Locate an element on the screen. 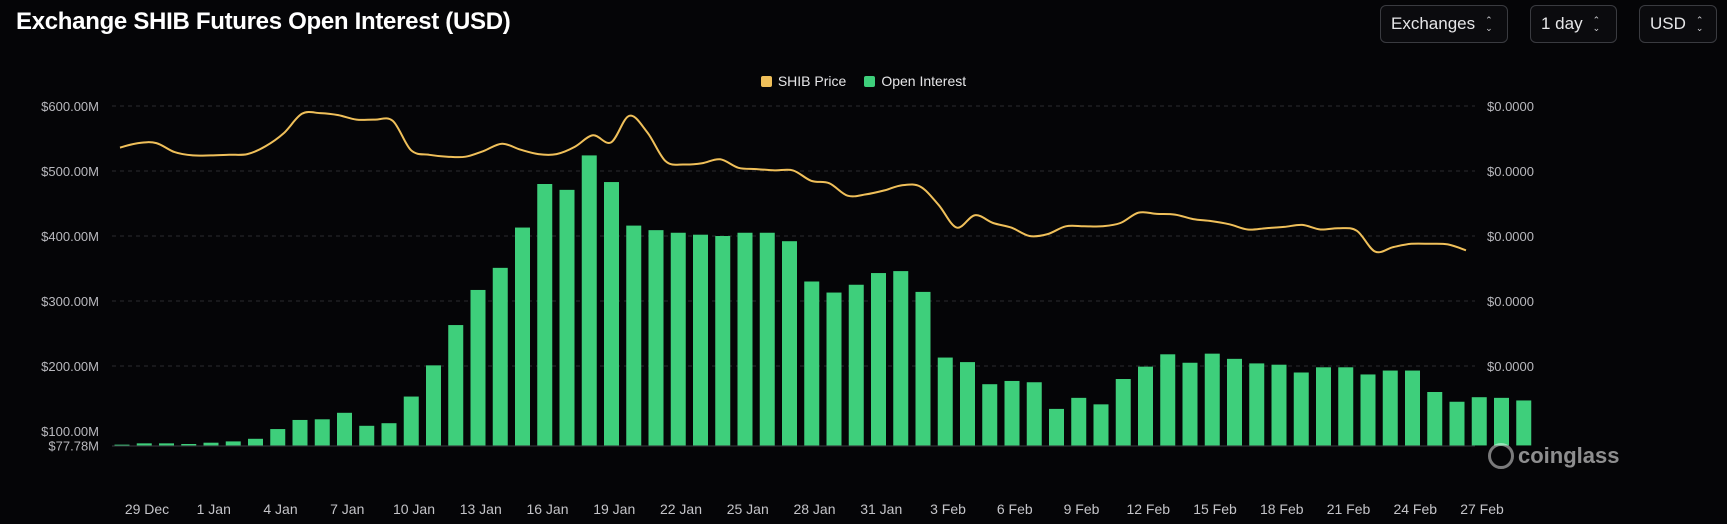 Image resolution: width=1727 pixels, height=524 pixels. right-axis: $0.0000 $0.0000 $0.0000 $0.0000 $0.0000 is located at coordinates (1510, 236).